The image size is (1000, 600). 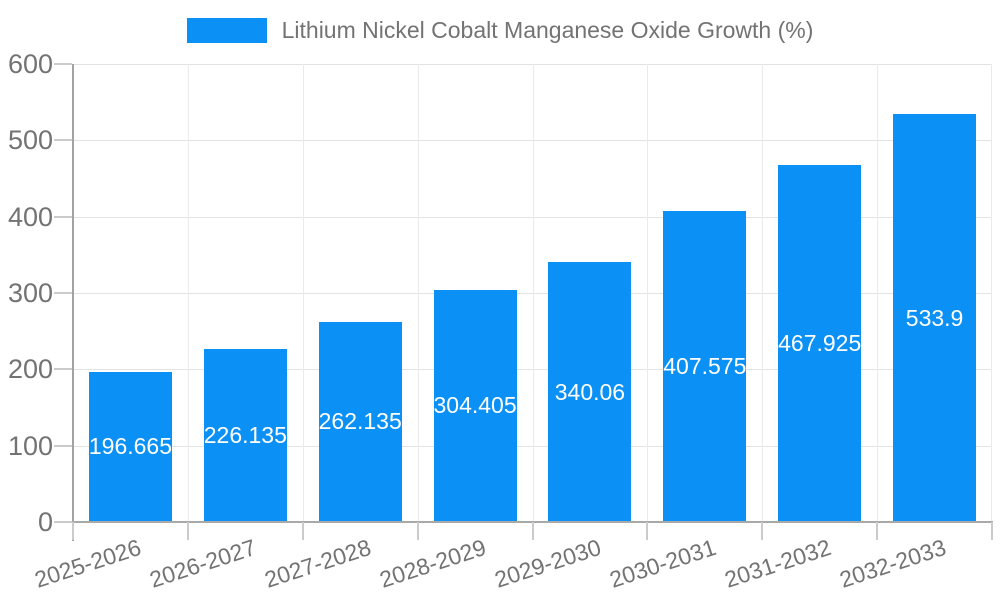 What do you see at coordinates (30, 64) in the screenshot?
I see `y-tick-label: 600` at bounding box center [30, 64].